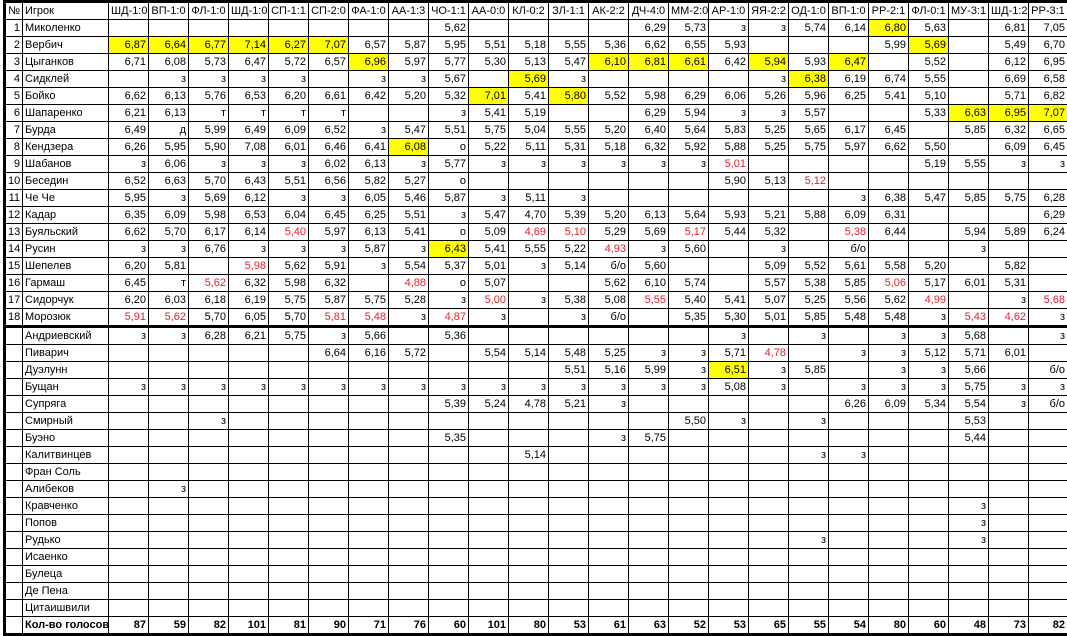 Image resolution: width=1067 pixels, height=636 pixels. Describe the element at coordinates (289, 266) in the screenshot. I see `rating-cell: 5,62` at that location.